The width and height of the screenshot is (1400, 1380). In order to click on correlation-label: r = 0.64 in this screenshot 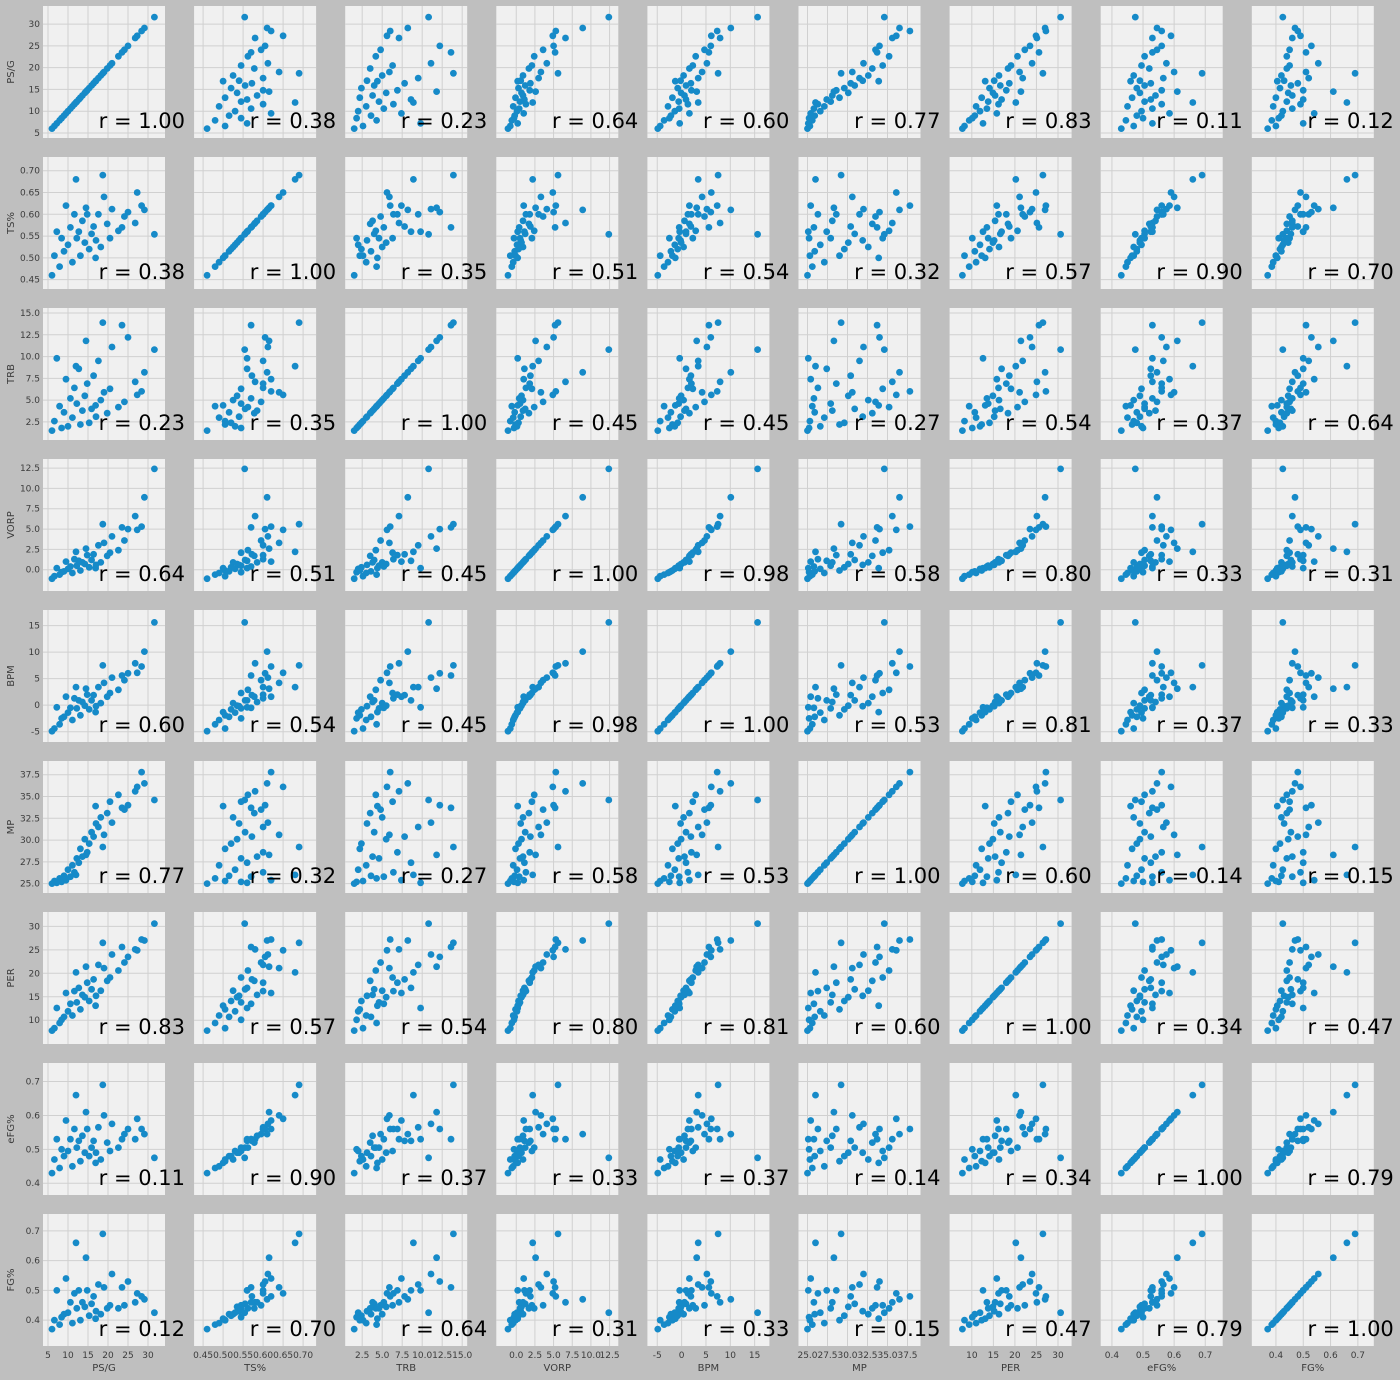, I will do `click(595, 121)`.